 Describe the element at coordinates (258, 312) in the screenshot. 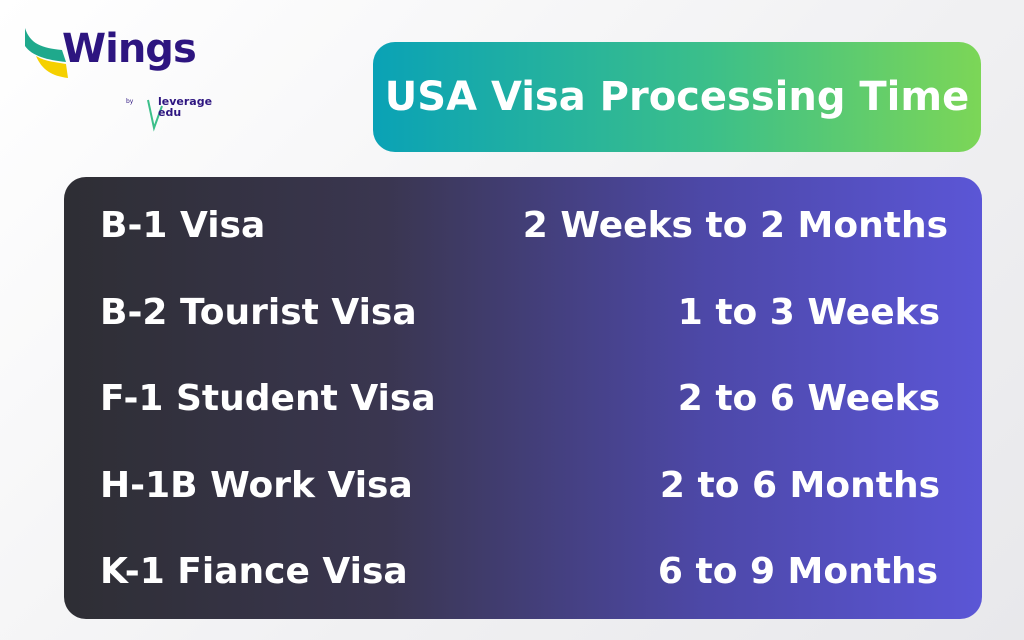

I see `visa-type: B-2 Tourist Visa` at that location.